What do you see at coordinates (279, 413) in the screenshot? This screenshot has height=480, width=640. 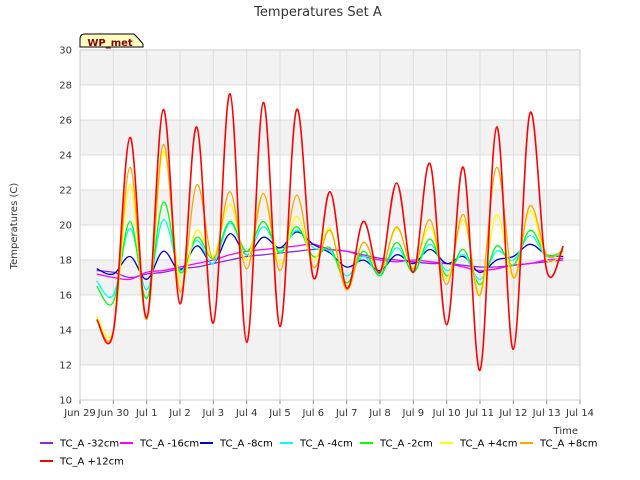 I see `x-tick-label: Jul 5` at bounding box center [279, 413].